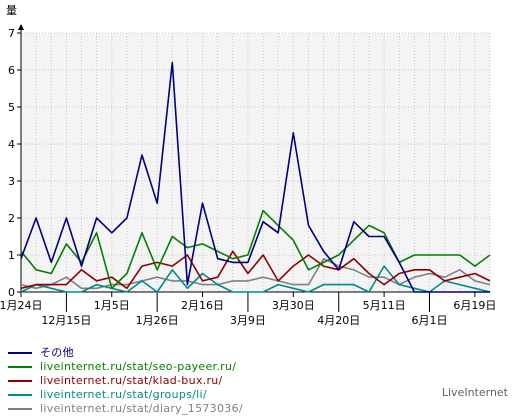 This screenshot has width=520, height=416. Describe the element at coordinates (131, 380) in the screenshot. I see `legend-label: liveinternet.ru/stat/klad-bux.ru/` at that location.